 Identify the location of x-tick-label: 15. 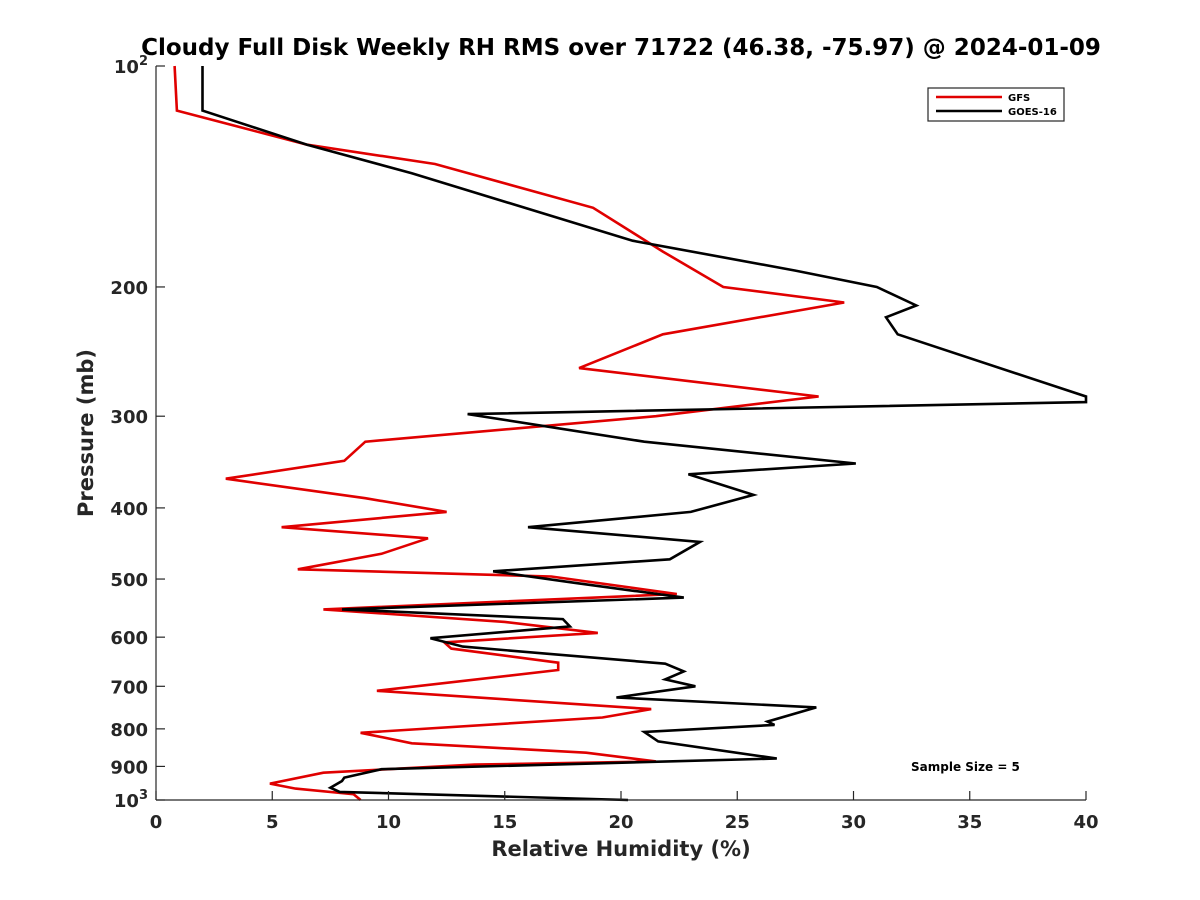
(504, 822).